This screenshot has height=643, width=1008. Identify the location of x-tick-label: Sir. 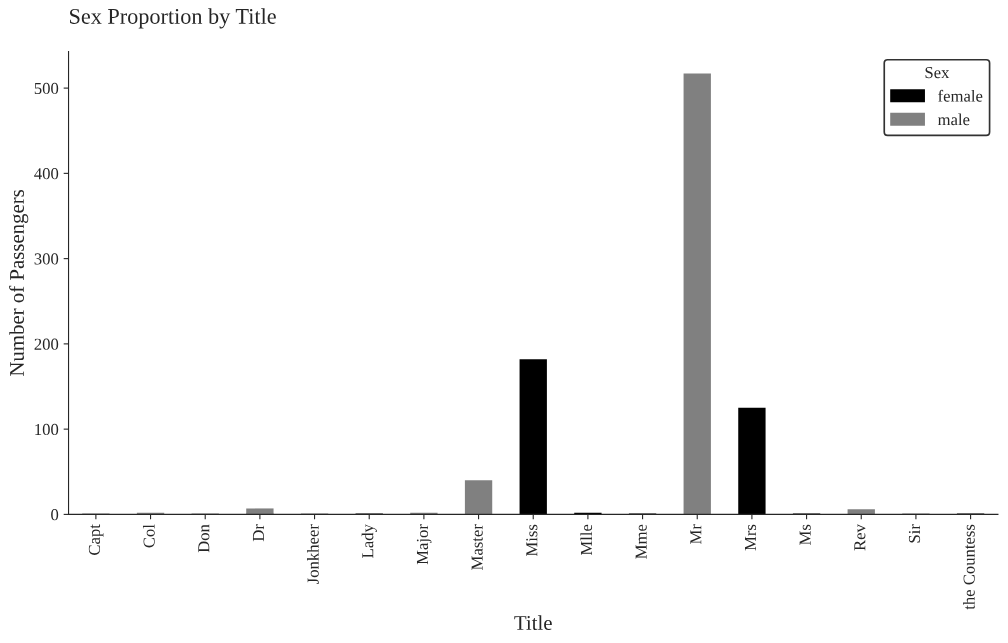
(914, 533).